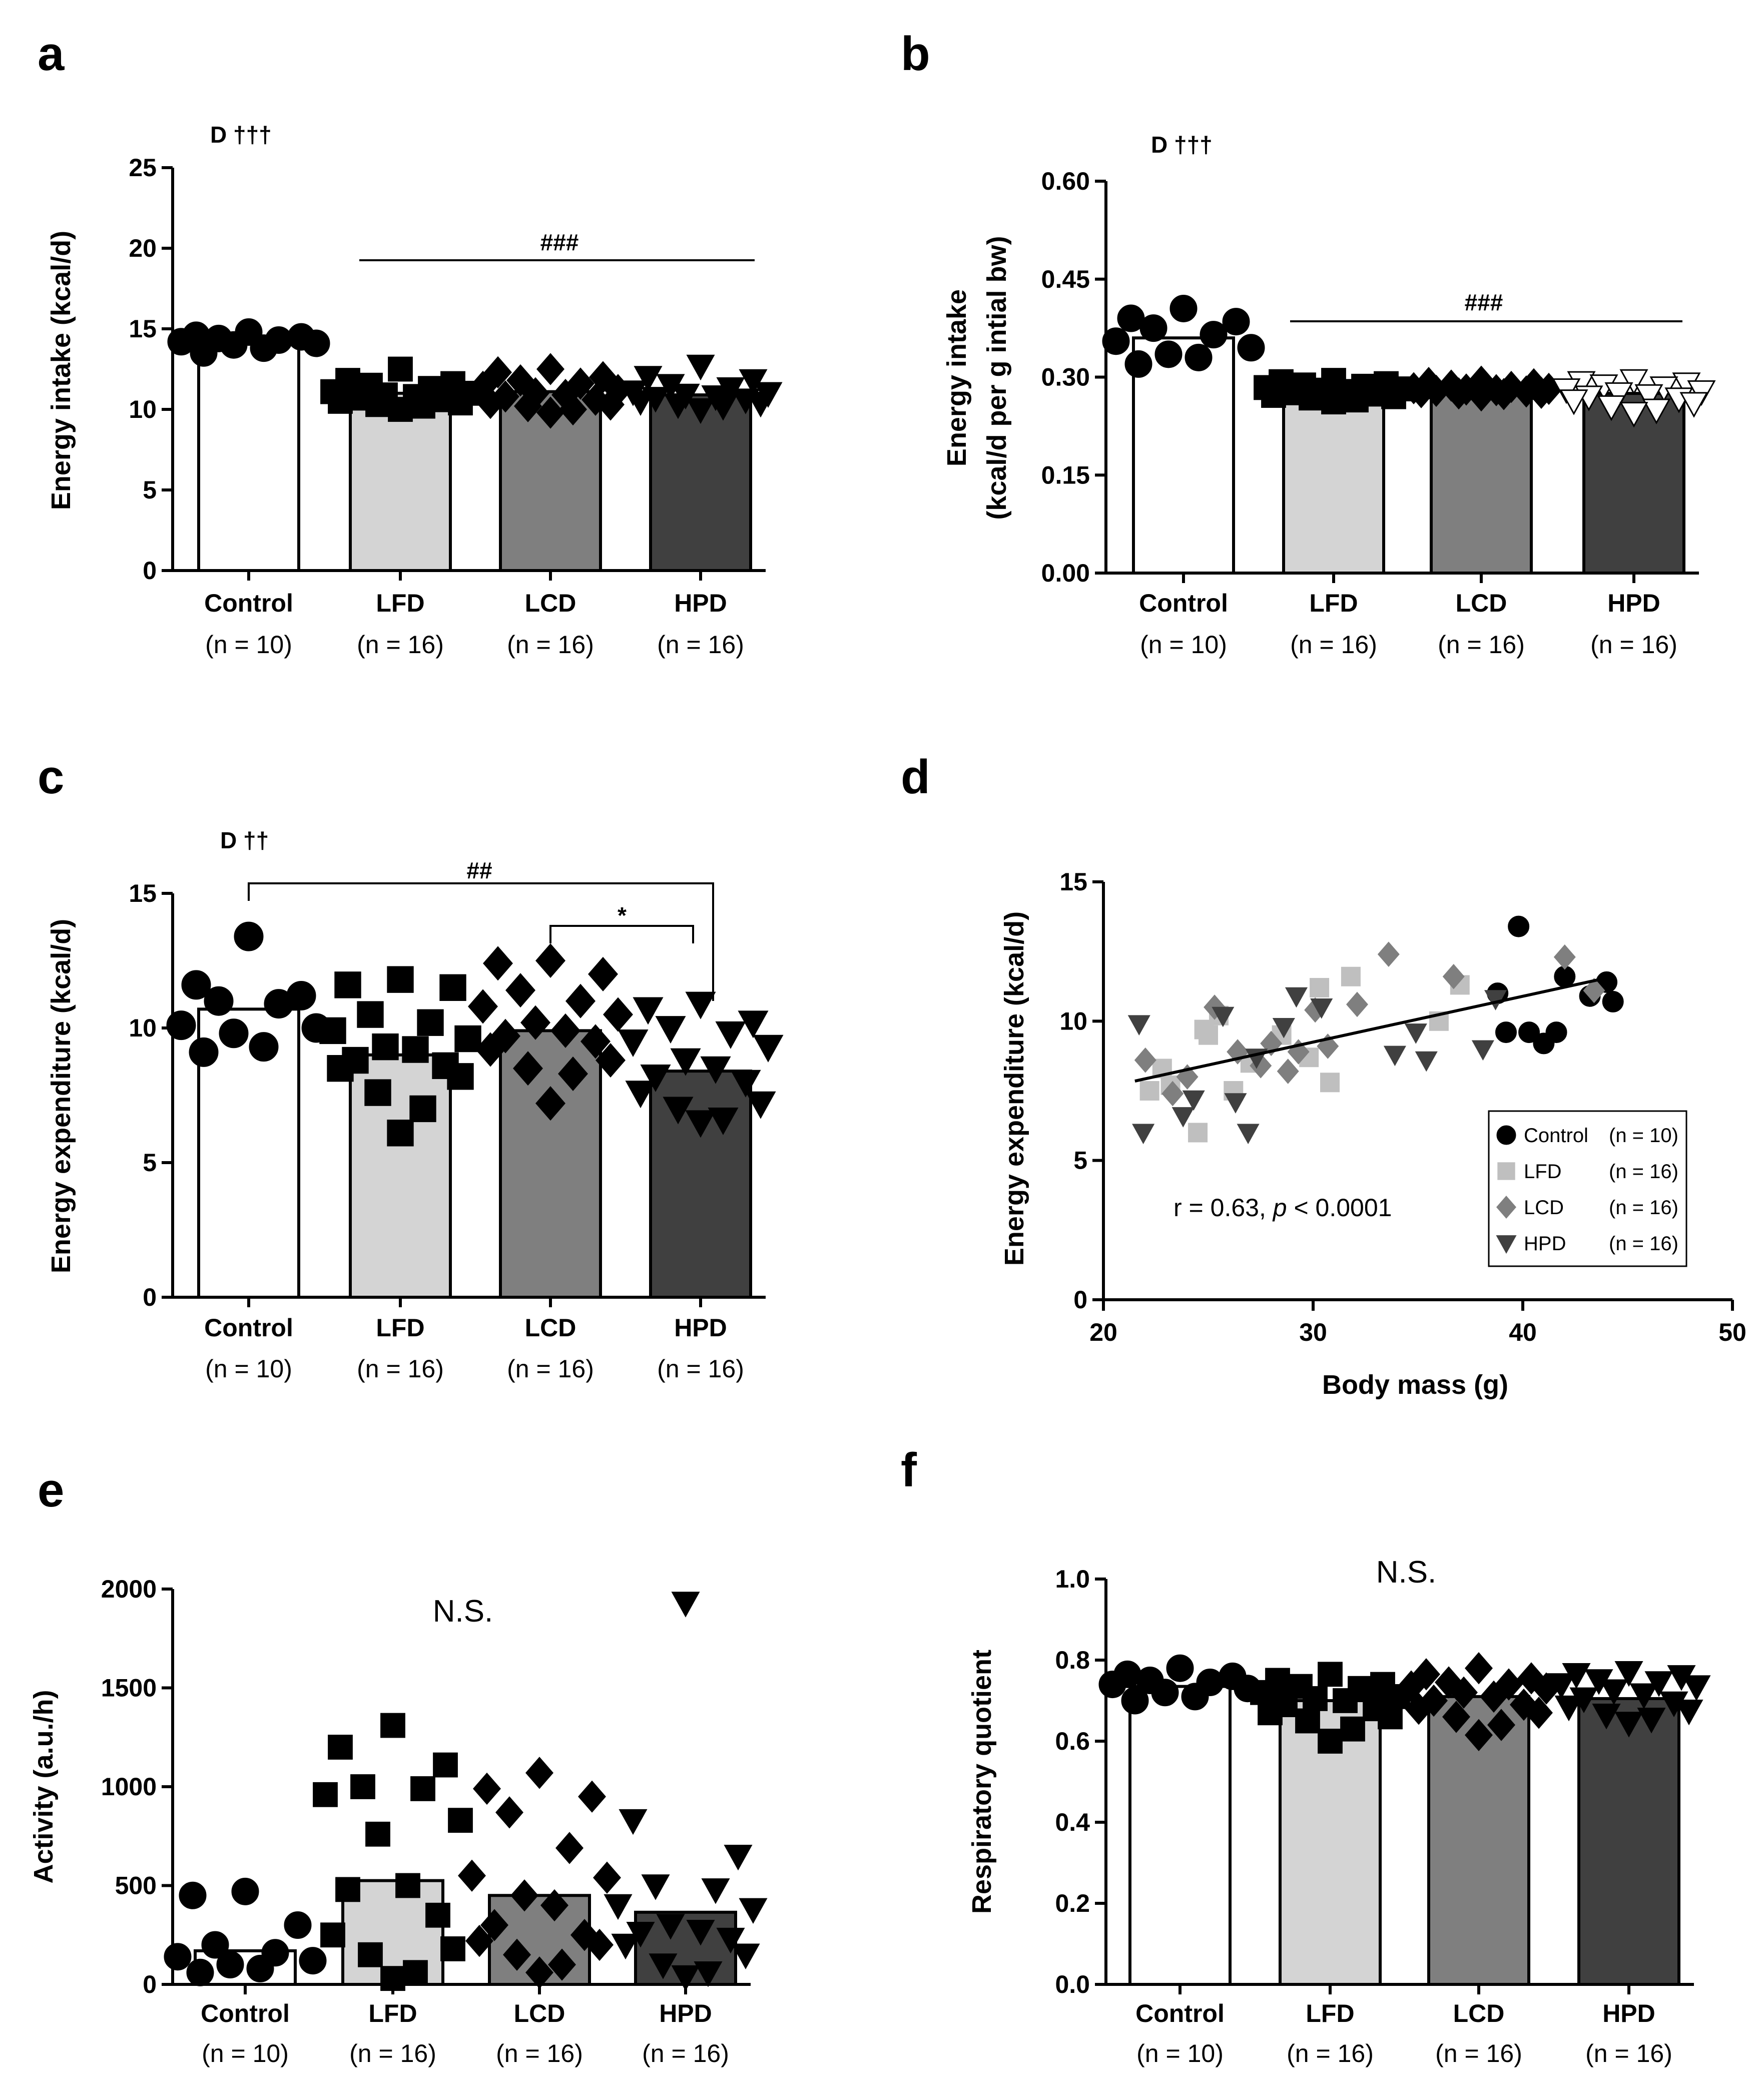 The width and height of the screenshot is (1764, 2087). I want to click on panel-f-ns-label: N.S., so click(1406, 1573).